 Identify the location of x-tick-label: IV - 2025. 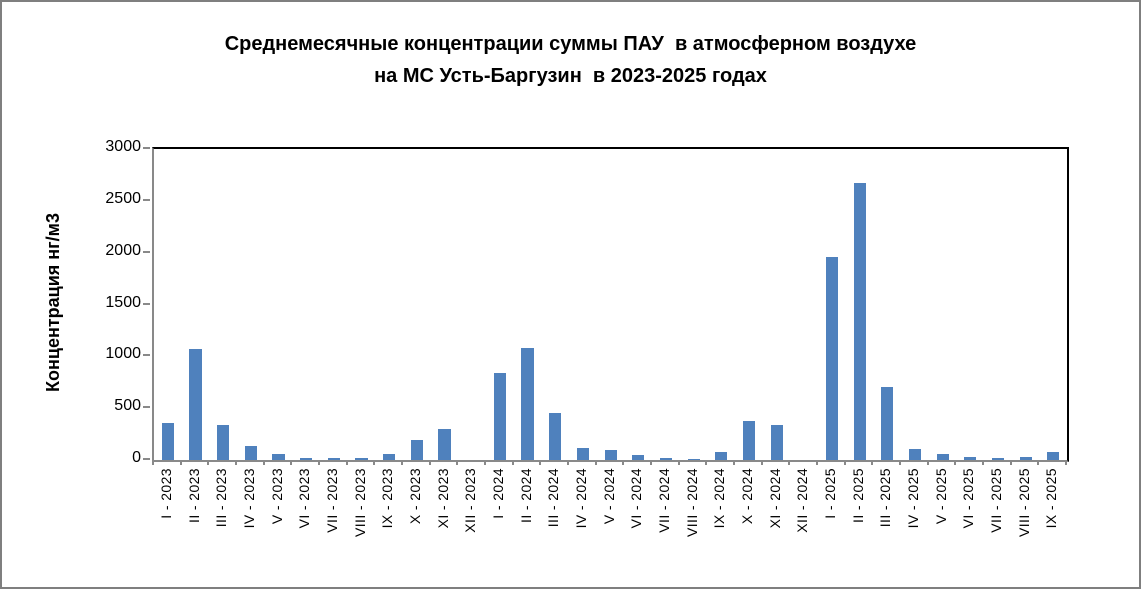
(912, 498).